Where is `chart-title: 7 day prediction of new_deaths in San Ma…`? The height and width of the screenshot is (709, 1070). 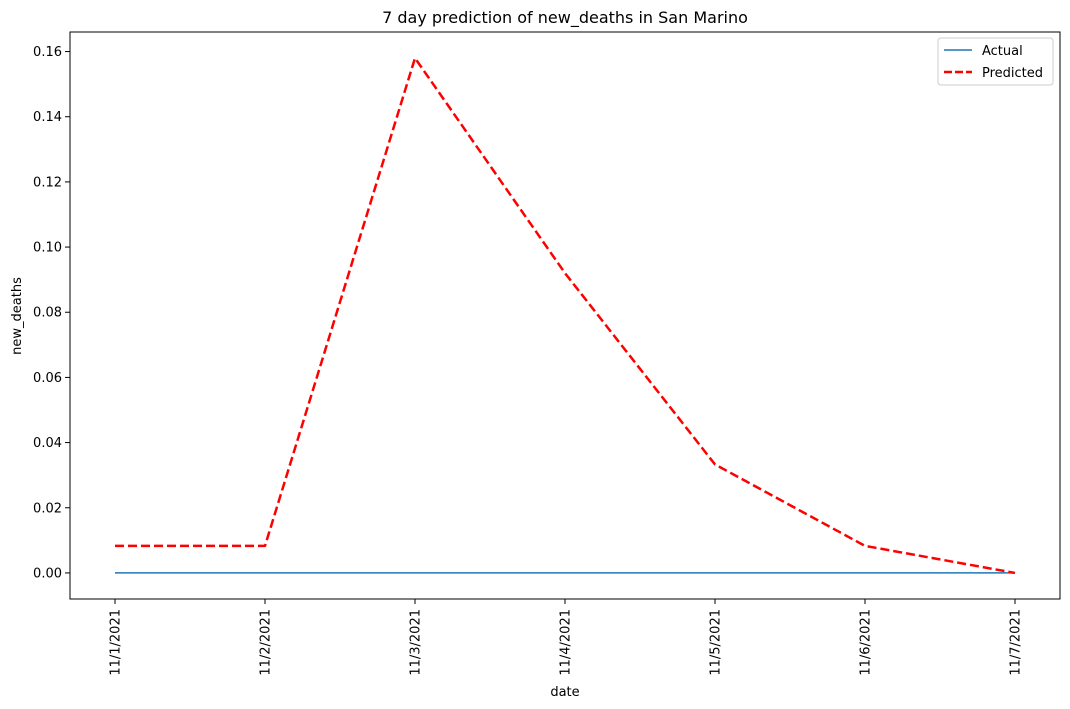
chart-title: 7 day prediction of new_deaths in San Ma… is located at coordinates (565, 18).